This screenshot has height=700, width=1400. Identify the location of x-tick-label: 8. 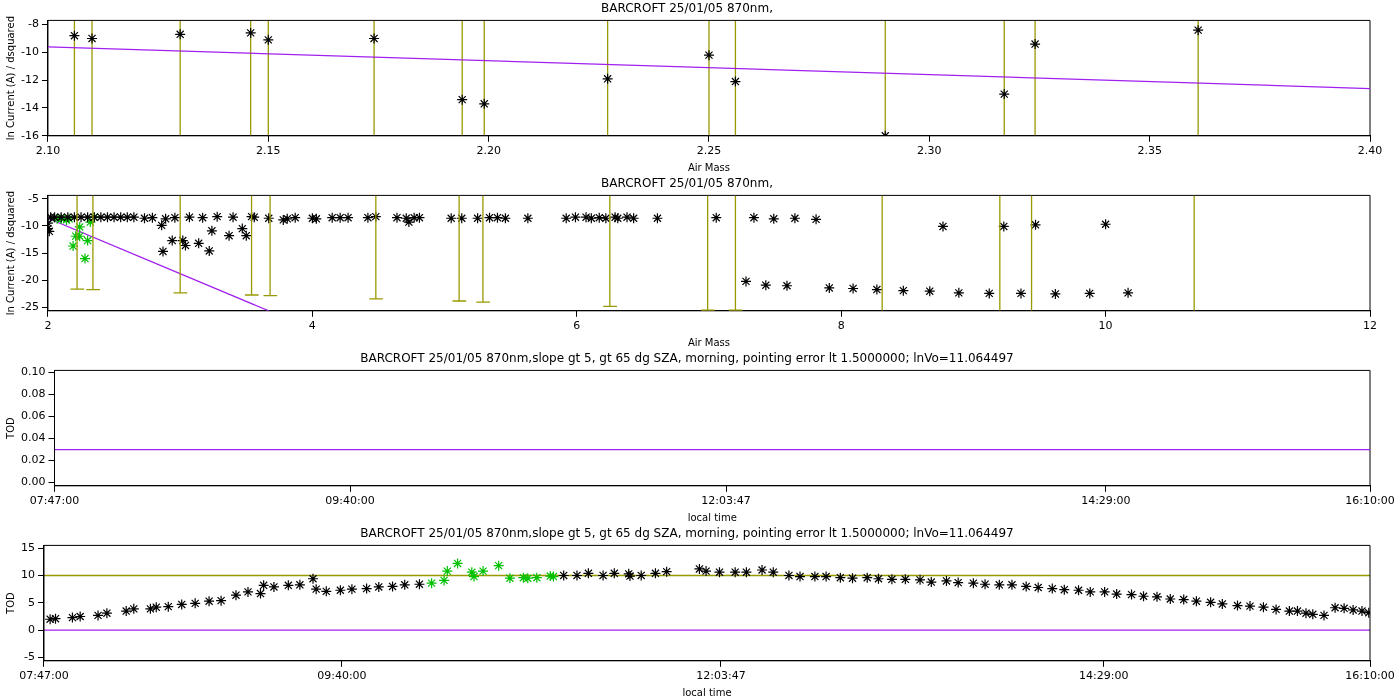
(841, 326).